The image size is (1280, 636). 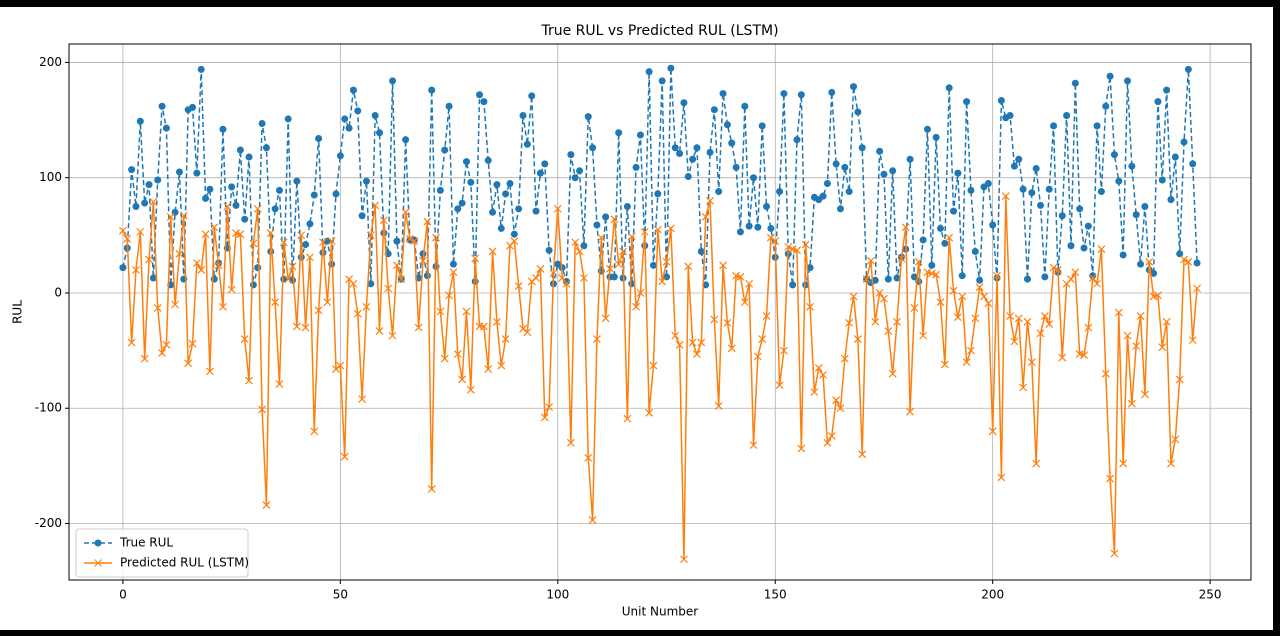 I want to click on y-axis-label: RUL, so click(x=18, y=312).